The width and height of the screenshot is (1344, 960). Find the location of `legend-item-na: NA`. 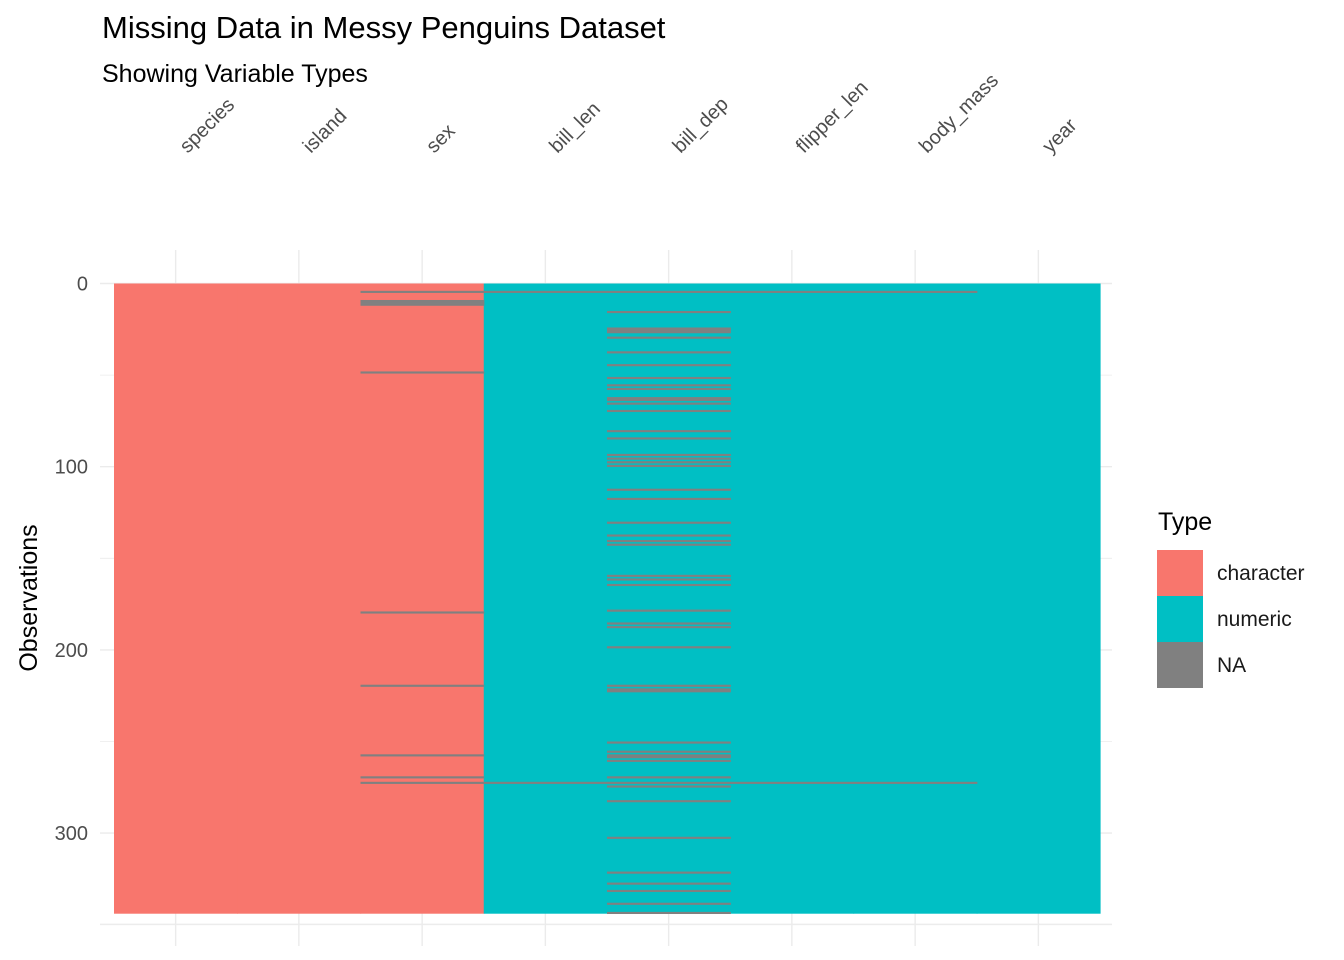

legend-item-na: NA is located at coordinates (1247, 665).